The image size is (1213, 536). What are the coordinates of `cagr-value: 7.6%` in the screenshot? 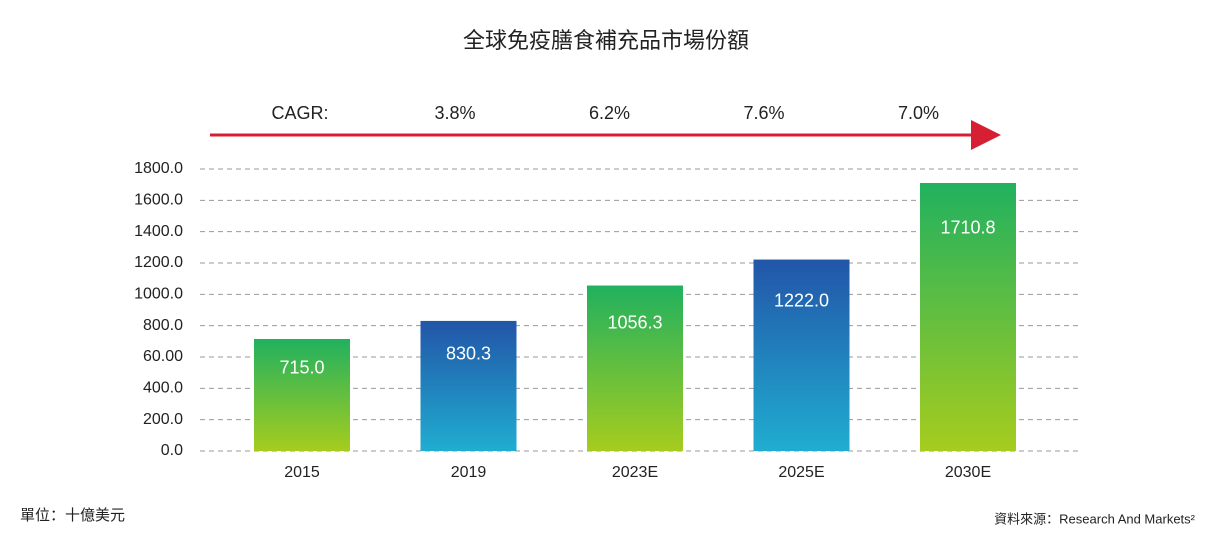 It's located at (763, 113).